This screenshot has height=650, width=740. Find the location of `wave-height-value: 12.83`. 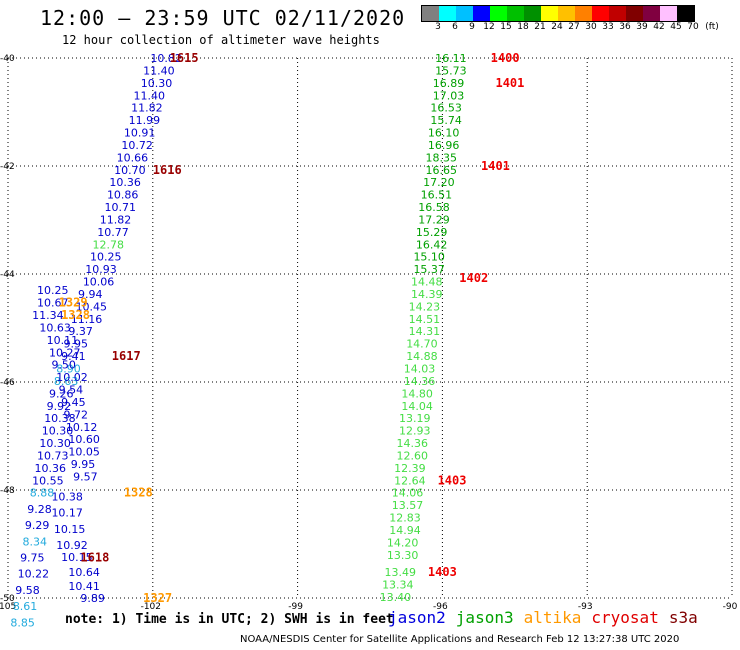

wave-height-value: 12.83 is located at coordinates (405, 518).